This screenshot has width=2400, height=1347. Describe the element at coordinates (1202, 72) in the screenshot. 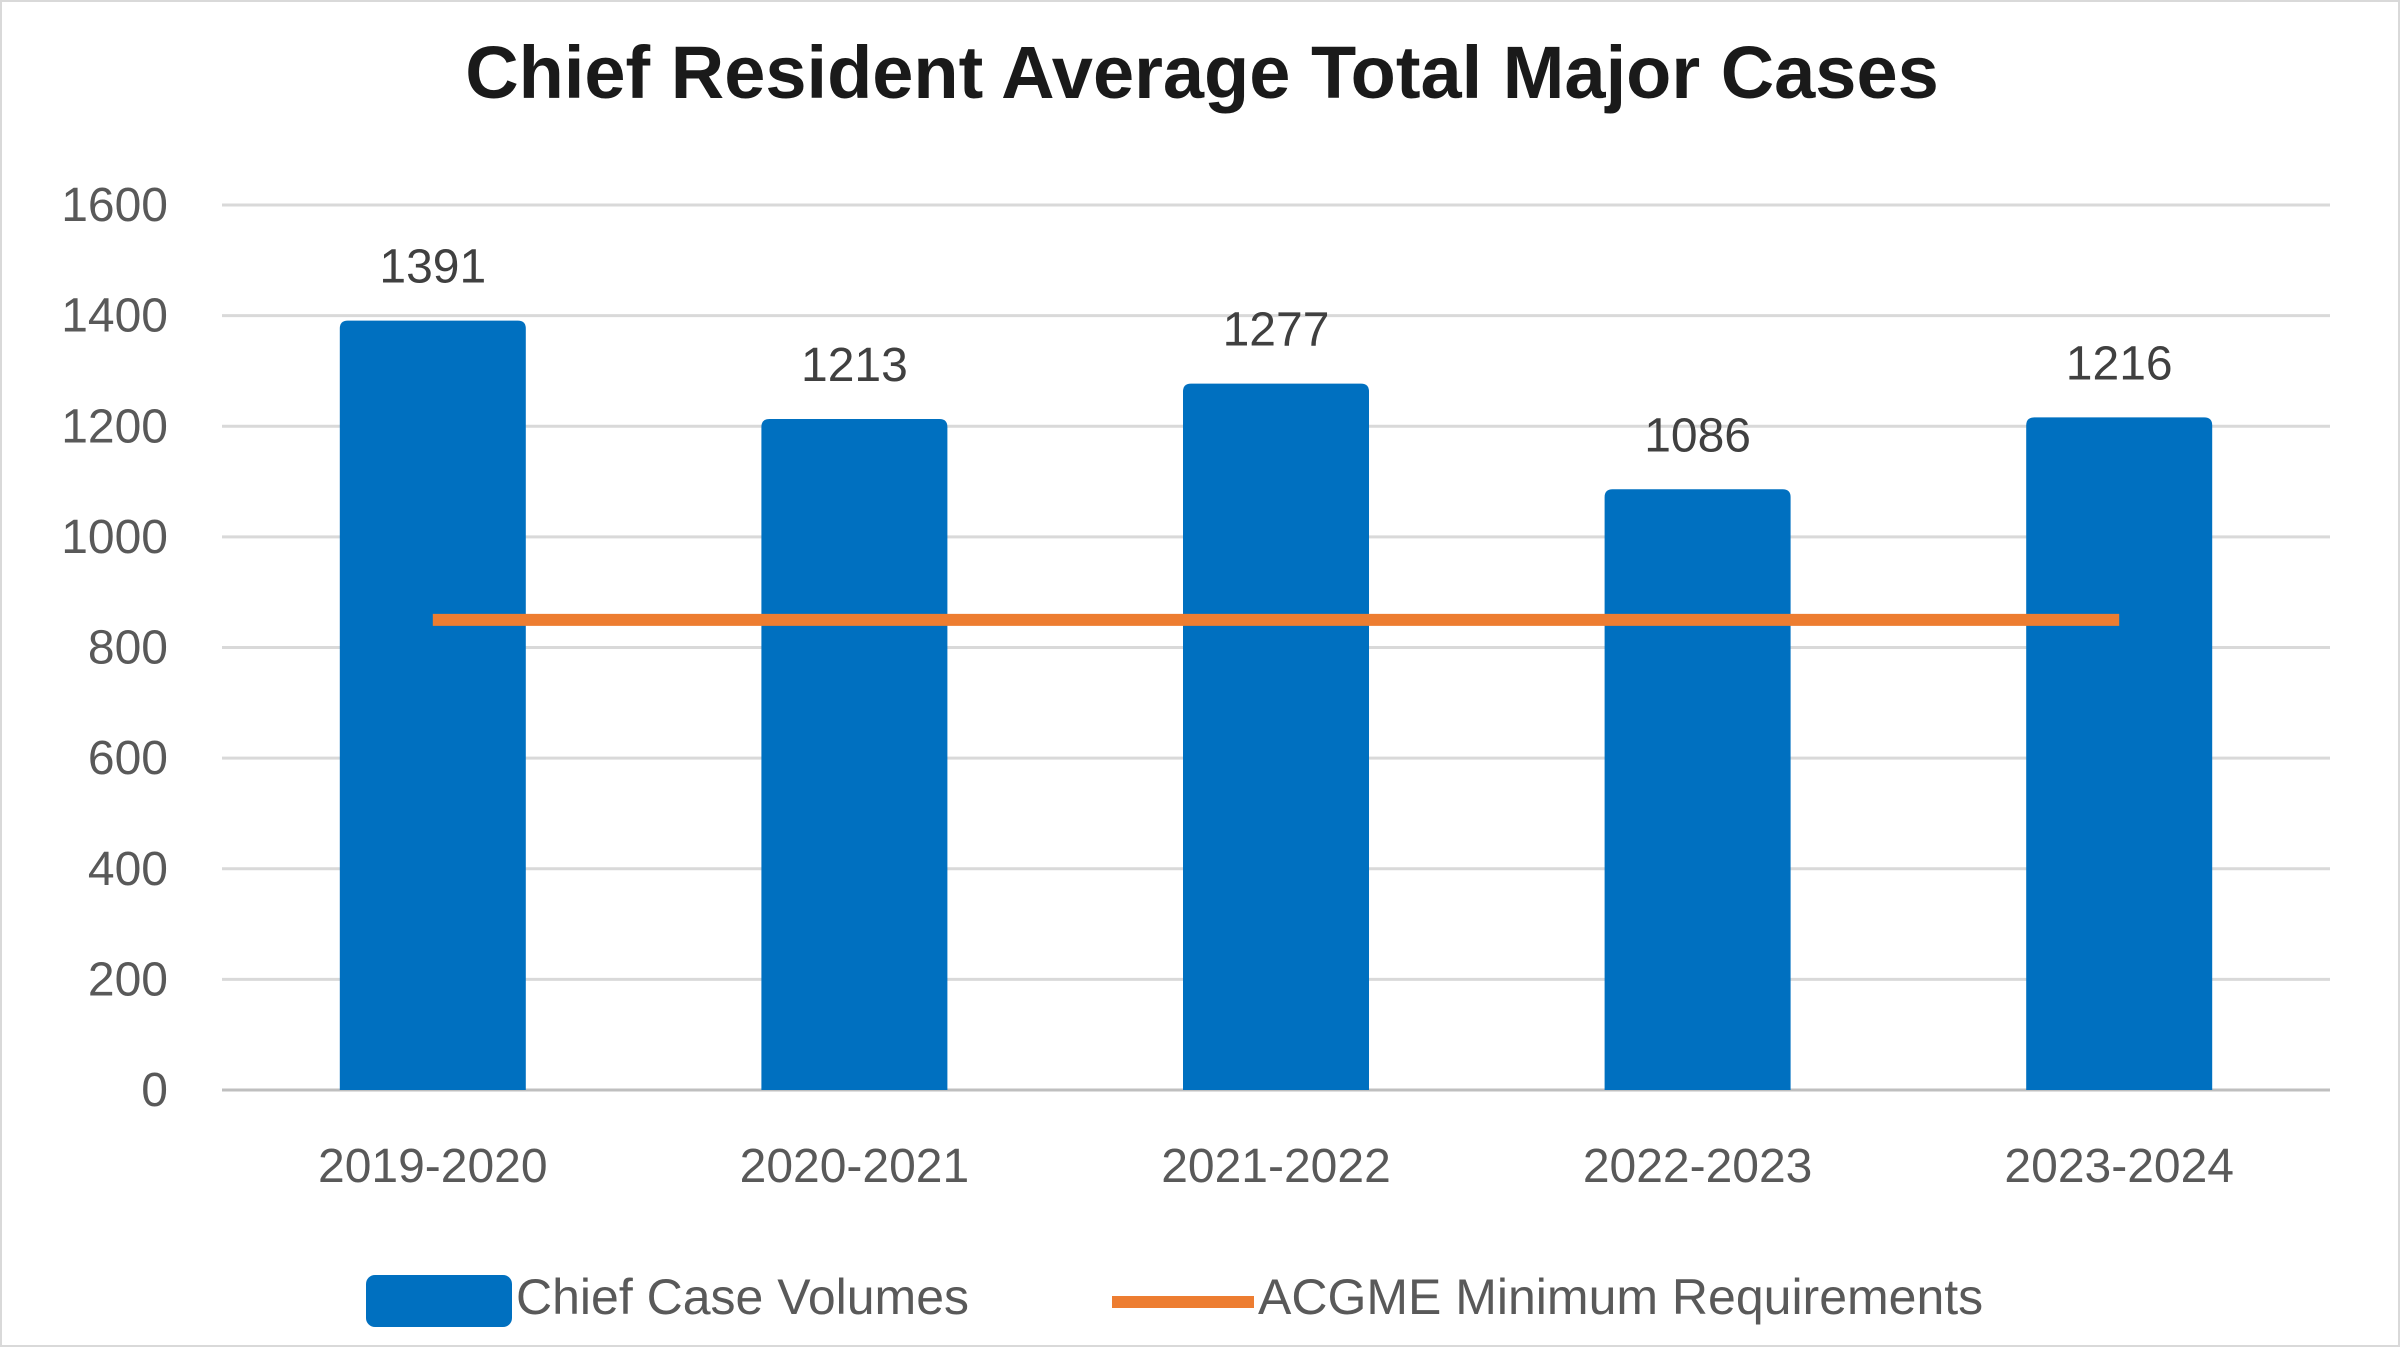

I see `chart-title: Chief Resident Average Total Major Cases` at that location.